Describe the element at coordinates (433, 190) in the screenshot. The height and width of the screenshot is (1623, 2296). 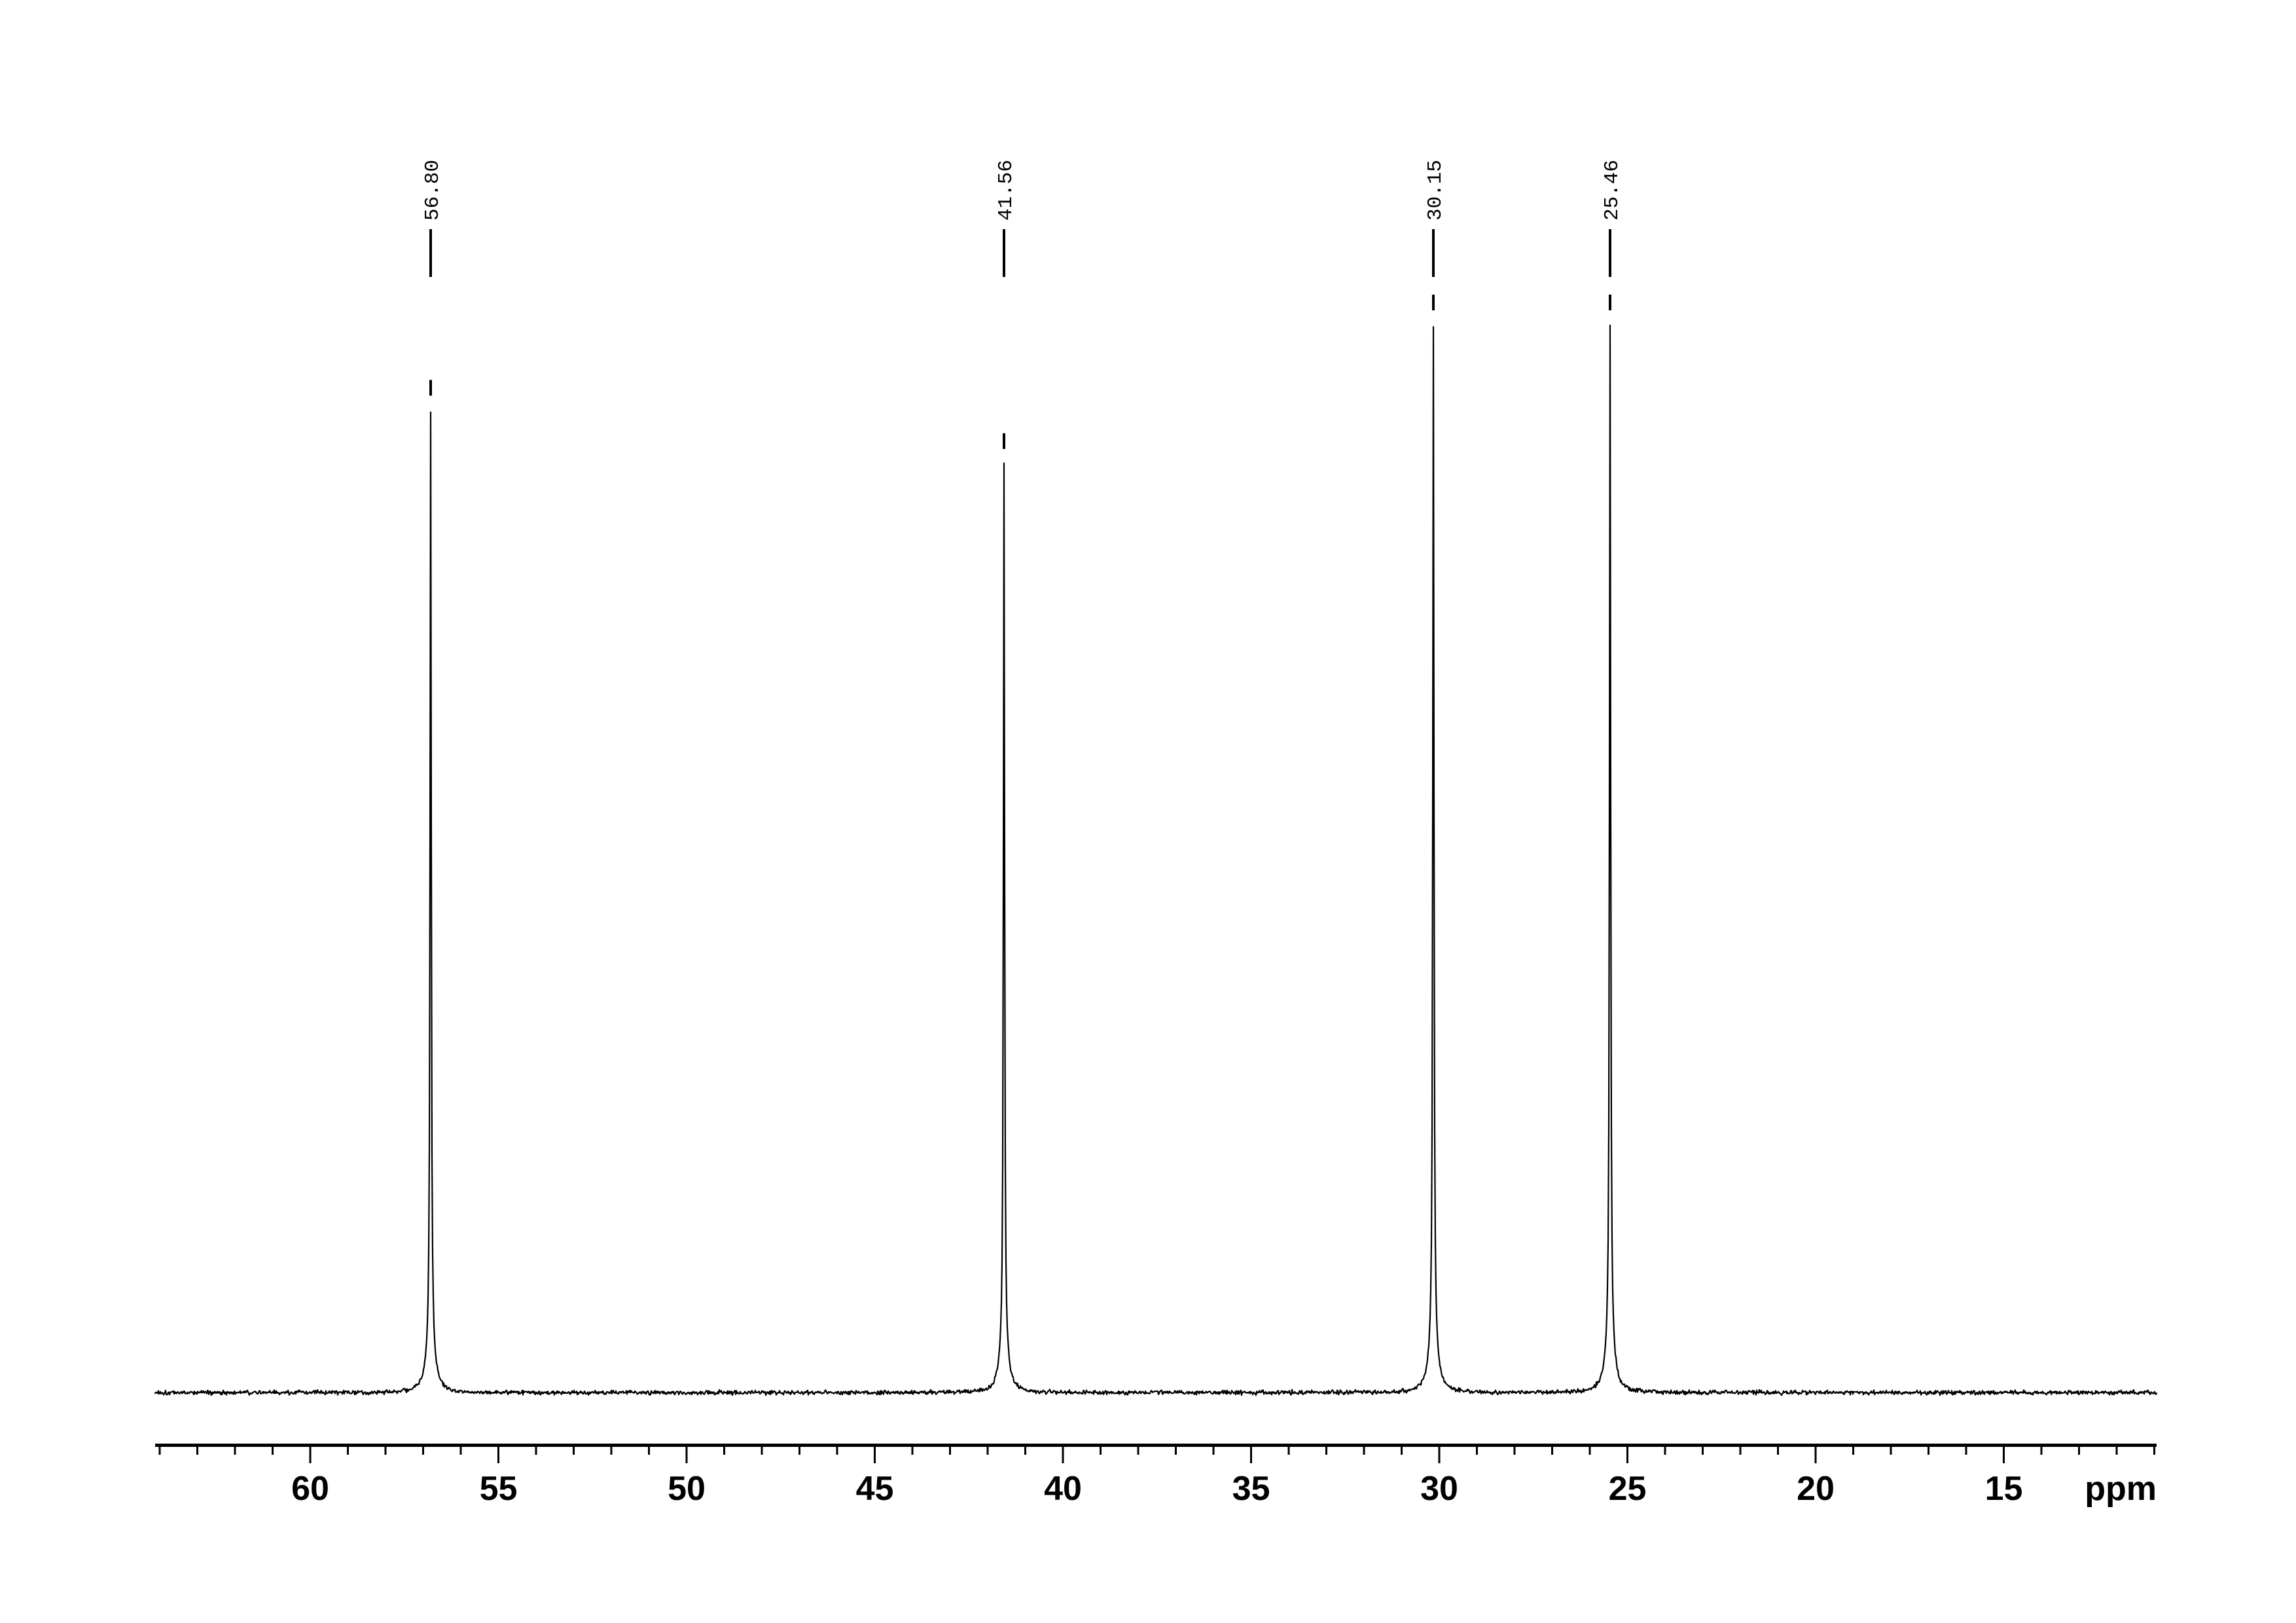
I see `peak-label: 56.80` at that location.